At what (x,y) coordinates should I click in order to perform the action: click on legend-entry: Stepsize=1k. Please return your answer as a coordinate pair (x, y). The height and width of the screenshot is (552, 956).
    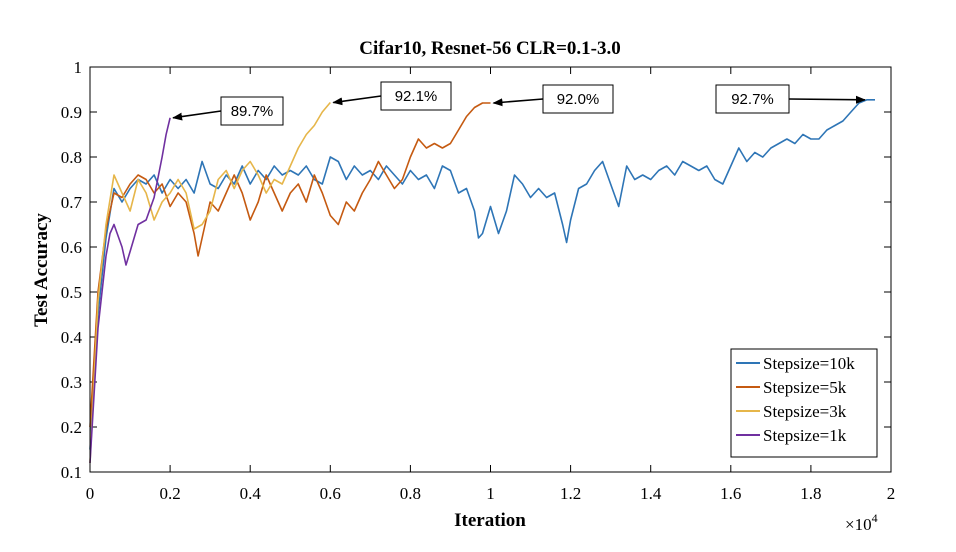
    Looking at the image, I should click on (805, 435).